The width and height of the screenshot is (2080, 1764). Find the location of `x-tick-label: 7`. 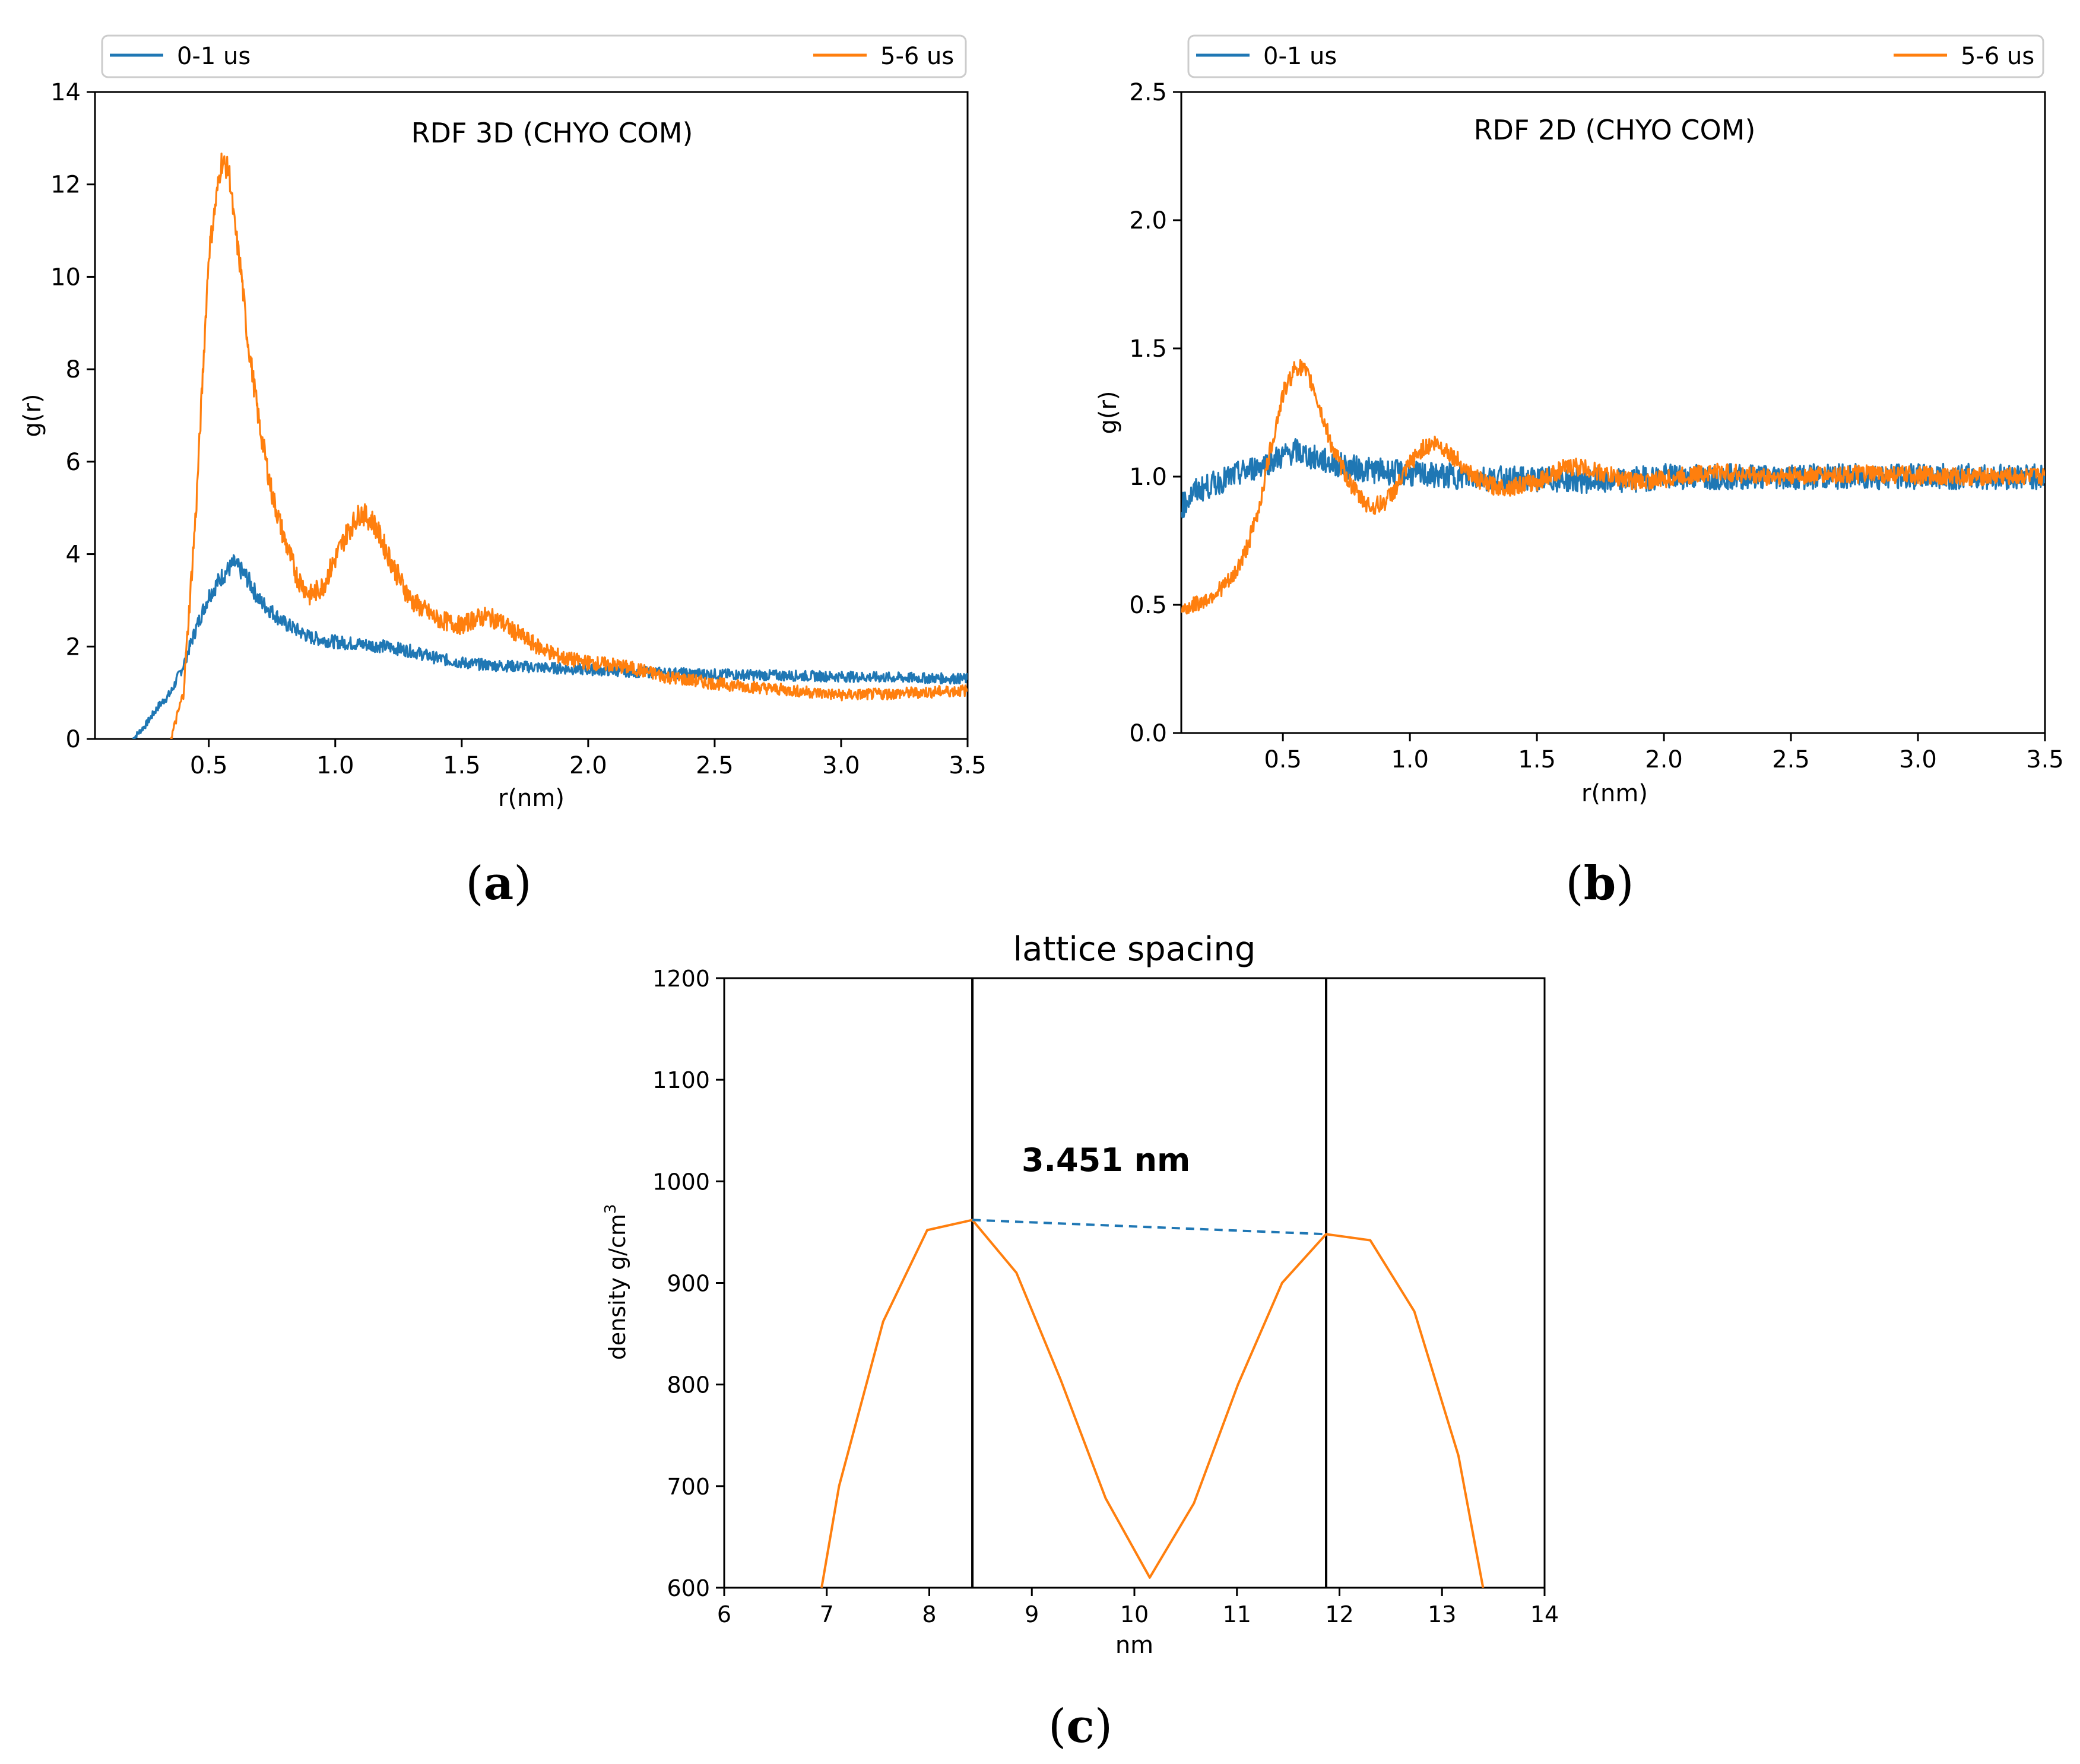

x-tick-label: 7 is located at coordinates (827, 1614).